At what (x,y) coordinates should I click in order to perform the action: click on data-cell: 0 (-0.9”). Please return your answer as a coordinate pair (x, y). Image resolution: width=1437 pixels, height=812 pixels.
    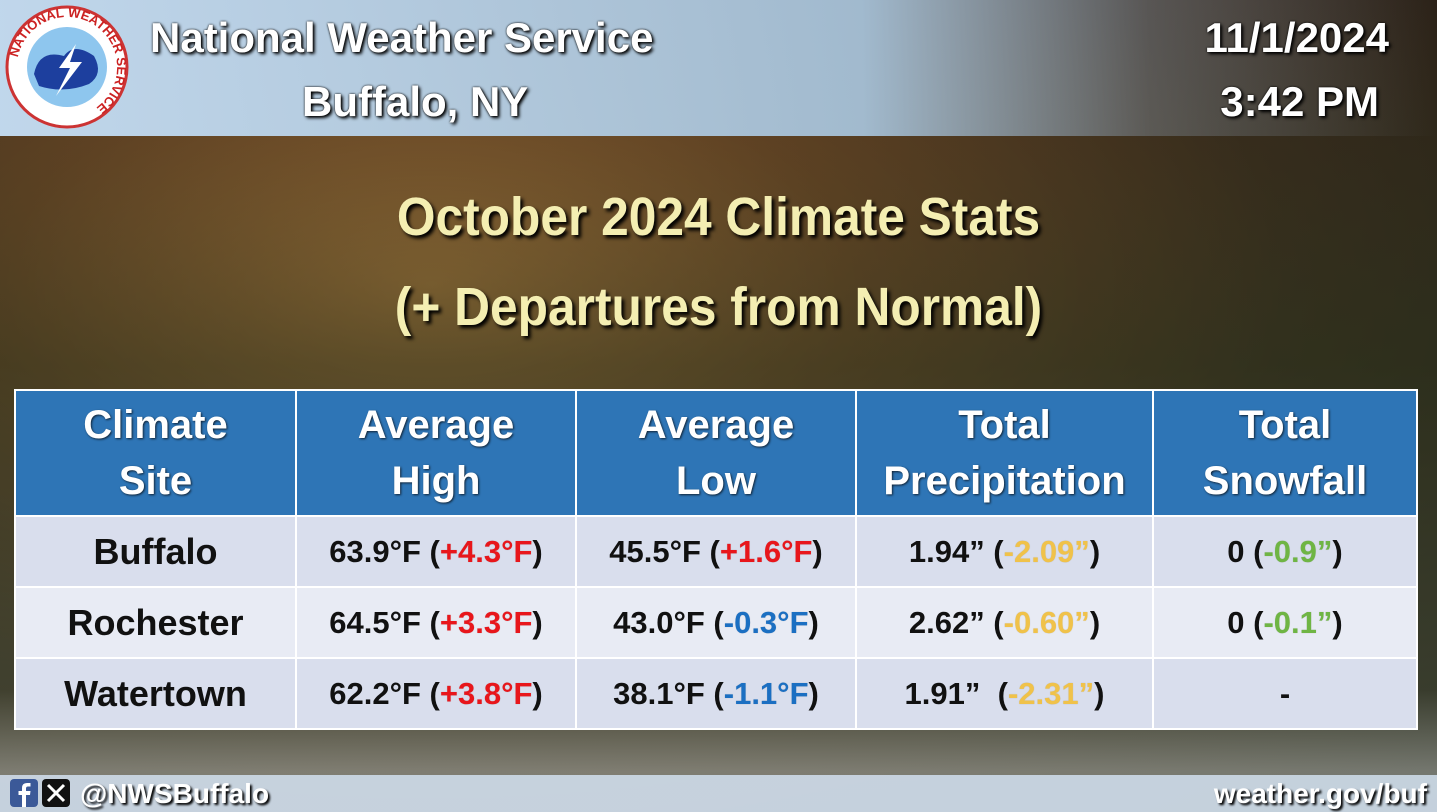
    Looking at the image, I should click on (1285, 551).